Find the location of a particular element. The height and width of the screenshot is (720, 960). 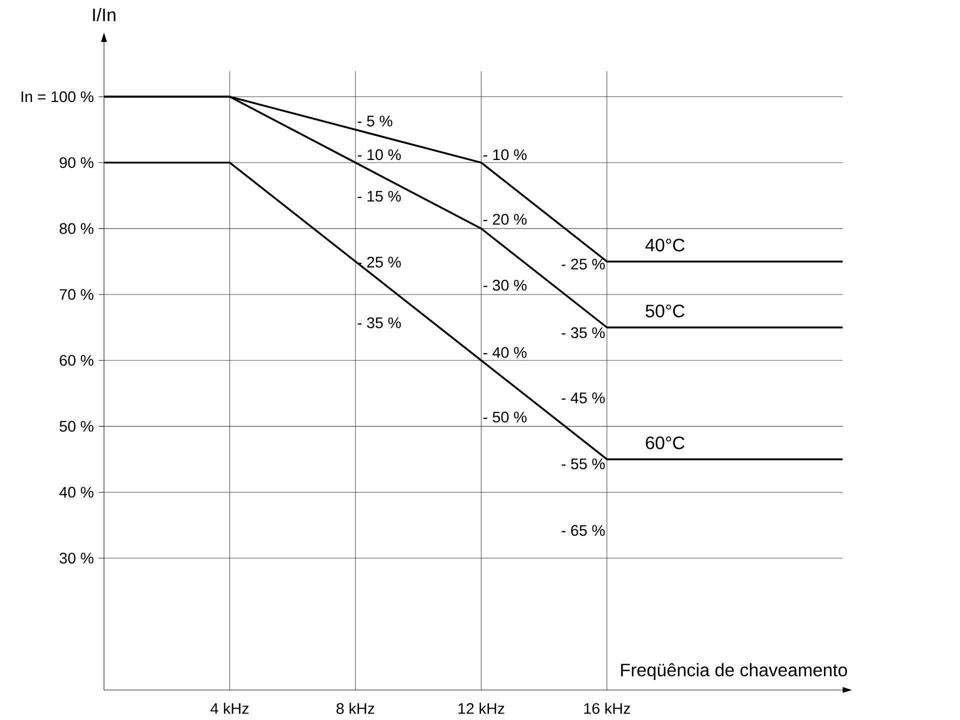

annotation: - 25 % is located at coordinates (583, 264).